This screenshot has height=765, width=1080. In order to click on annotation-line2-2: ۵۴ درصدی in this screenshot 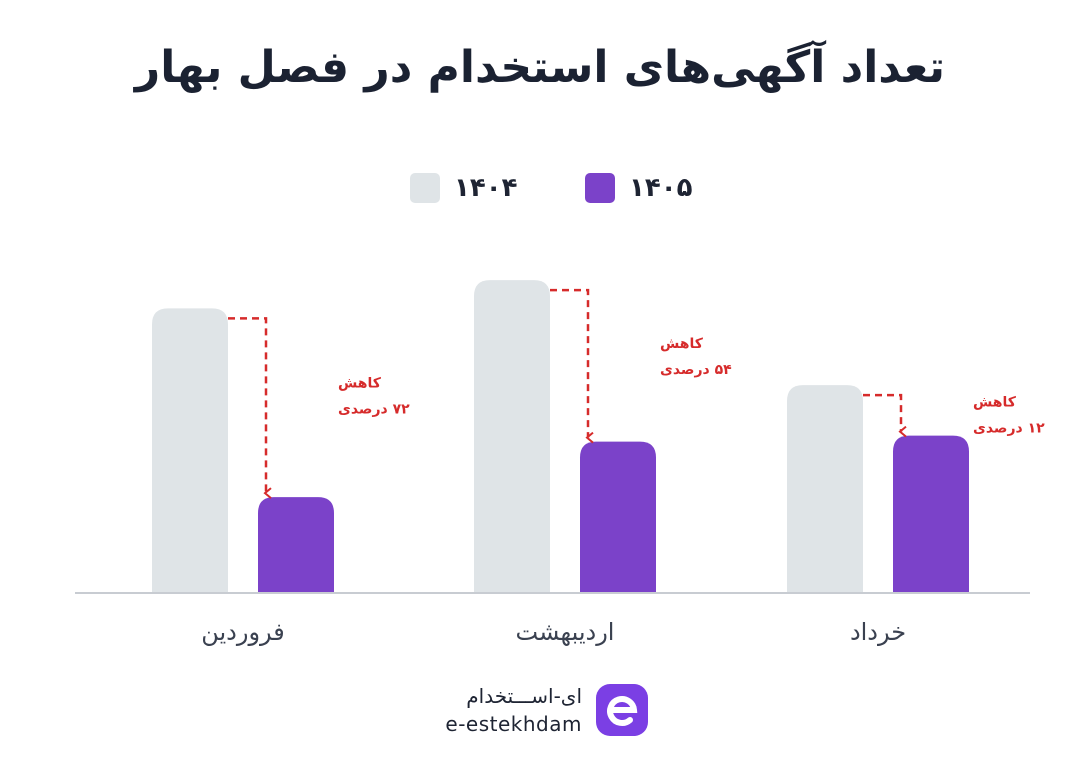, I will do `click(696, 370)`.